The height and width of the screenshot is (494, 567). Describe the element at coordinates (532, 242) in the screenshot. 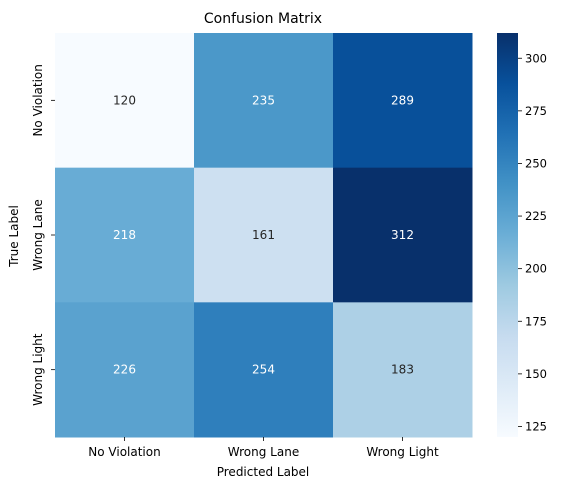

I see `colorbar-ticks: 125 150 175 200 225 250 275 300` at that location.